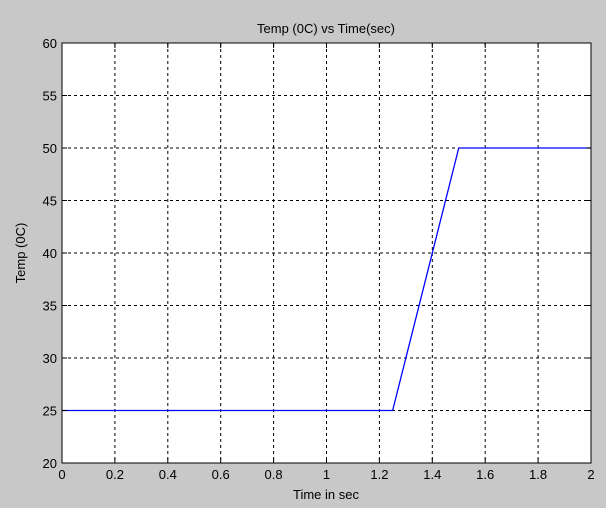  I want to click on x-tick-labels: 0 0.2 0.4 0.6 0.8 1 1.2 1.4 1.6 1.8 2, so click(326, 474).